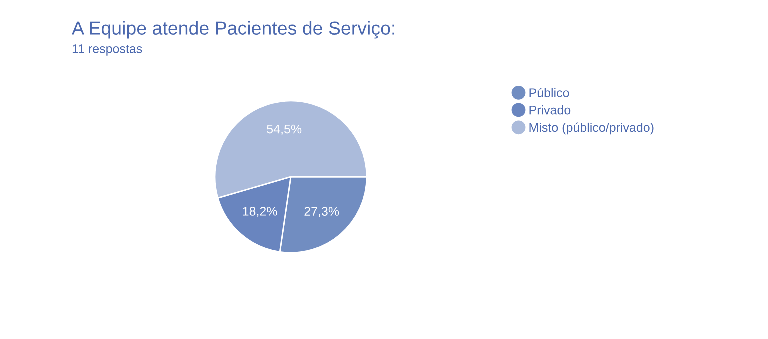  I want to click on data-label: 54,5%, so click(284, 130).